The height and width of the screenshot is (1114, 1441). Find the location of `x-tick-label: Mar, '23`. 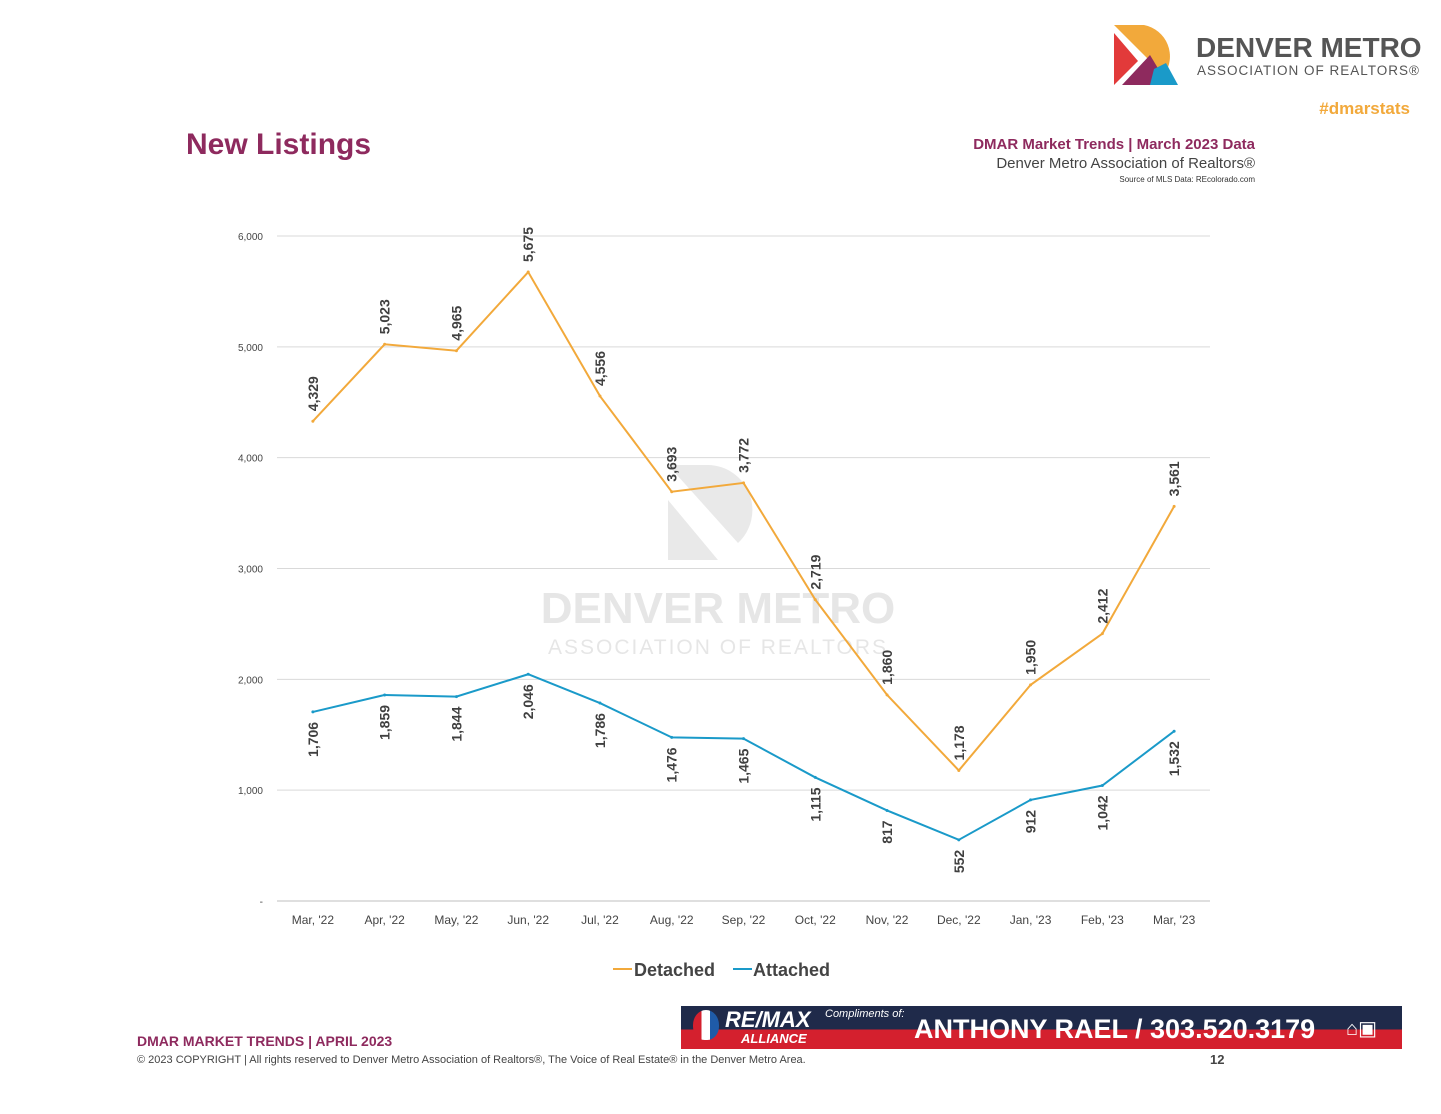

x-tick-label: Mar, '23 is located at coordinates (1174, 920).